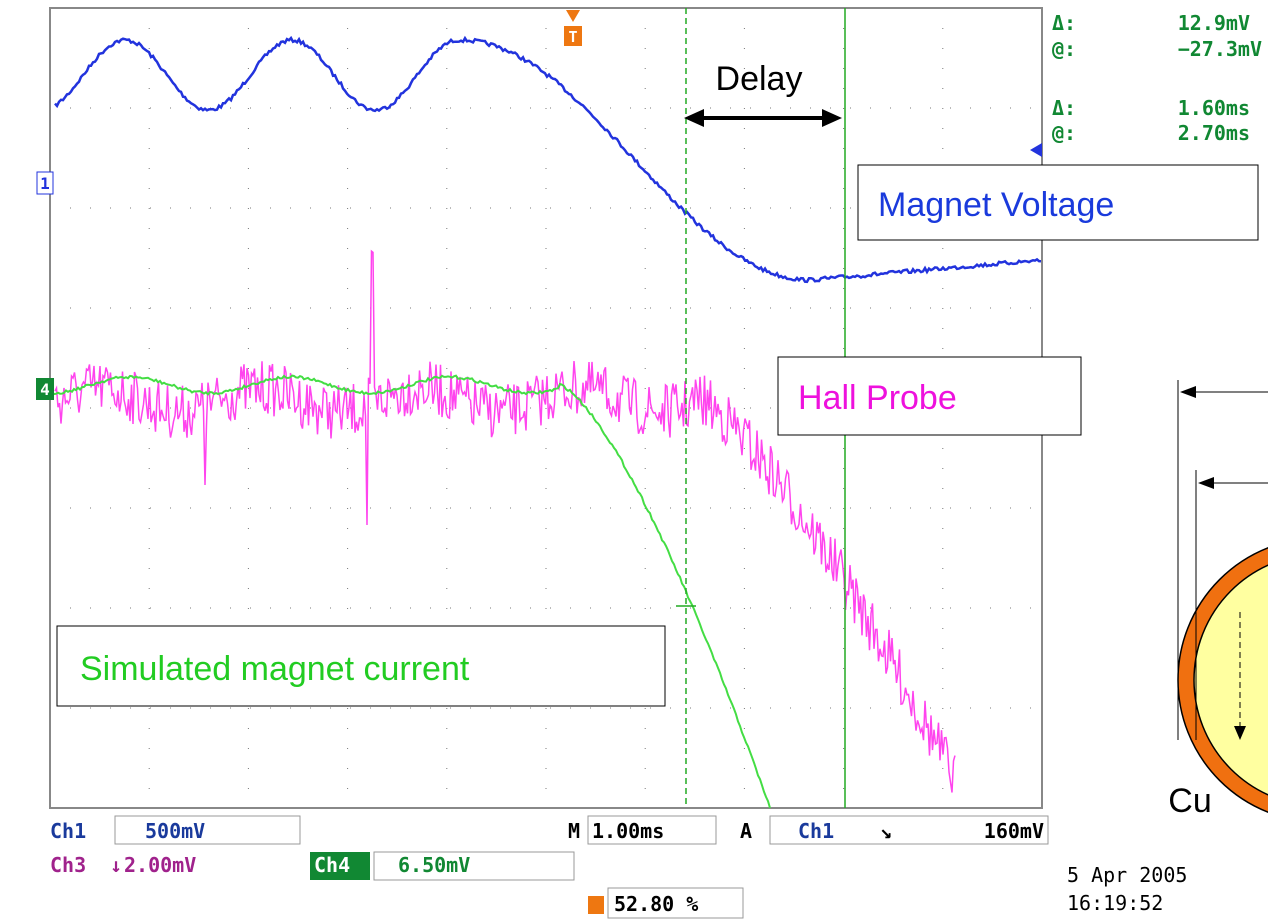  Describe the element at coordinates (1214, 133) in the screenshot. I see `readout-value: 2.70ms` at that location.